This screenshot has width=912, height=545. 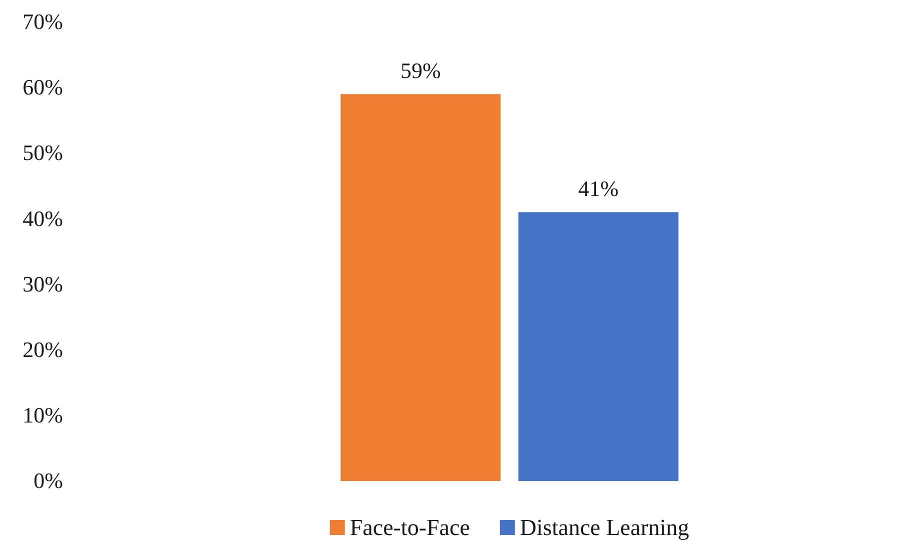 What do you see at coordinates (42, 283) in the screenshot?
I see `y-tick-label: 30%` at bounding box center [42, 283].